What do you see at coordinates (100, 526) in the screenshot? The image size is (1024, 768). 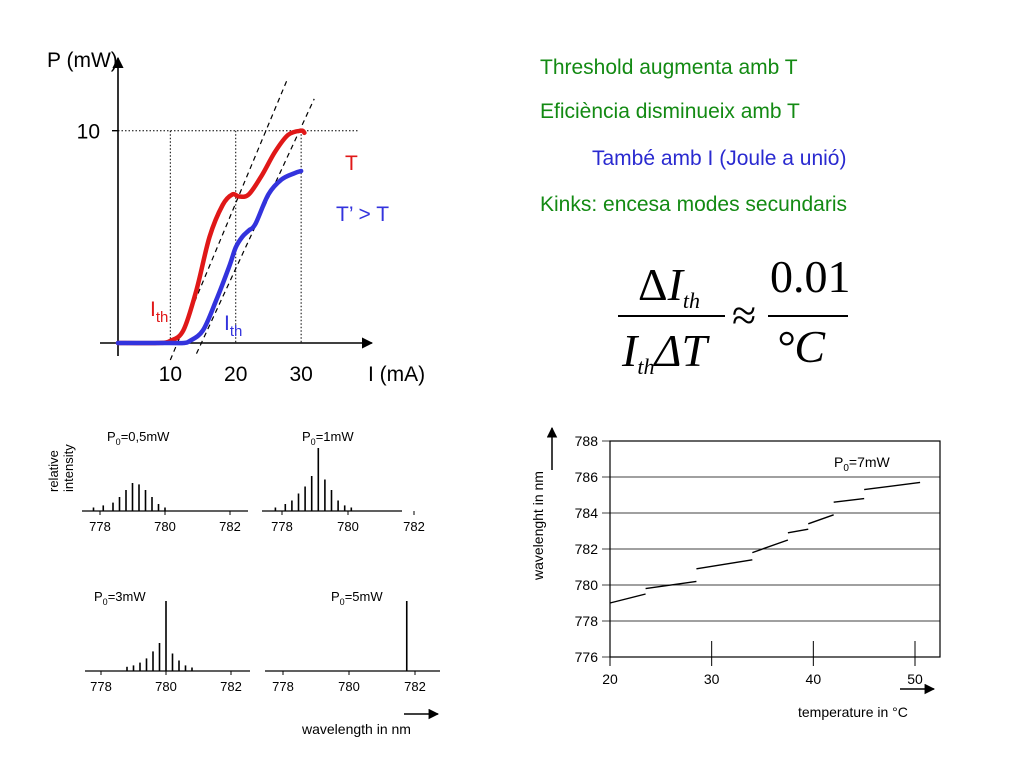 I see `spectrum-0-tick-0: 778` at bounding box center [100, 526].